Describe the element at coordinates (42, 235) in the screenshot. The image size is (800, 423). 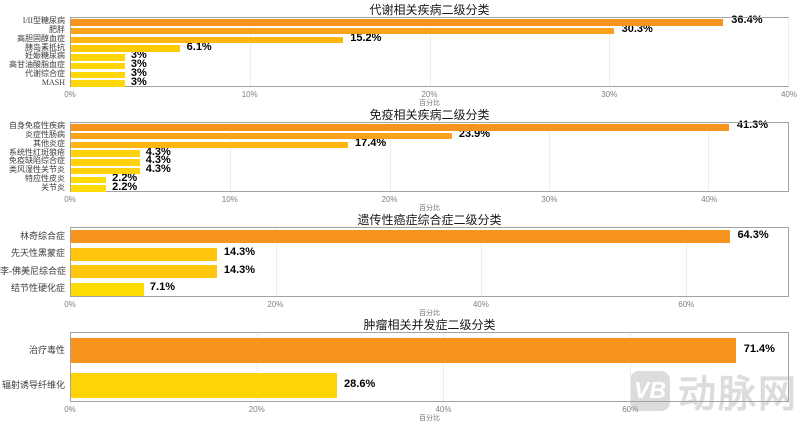
I see `y-axis-category-label: 林奇综合症` at that location.